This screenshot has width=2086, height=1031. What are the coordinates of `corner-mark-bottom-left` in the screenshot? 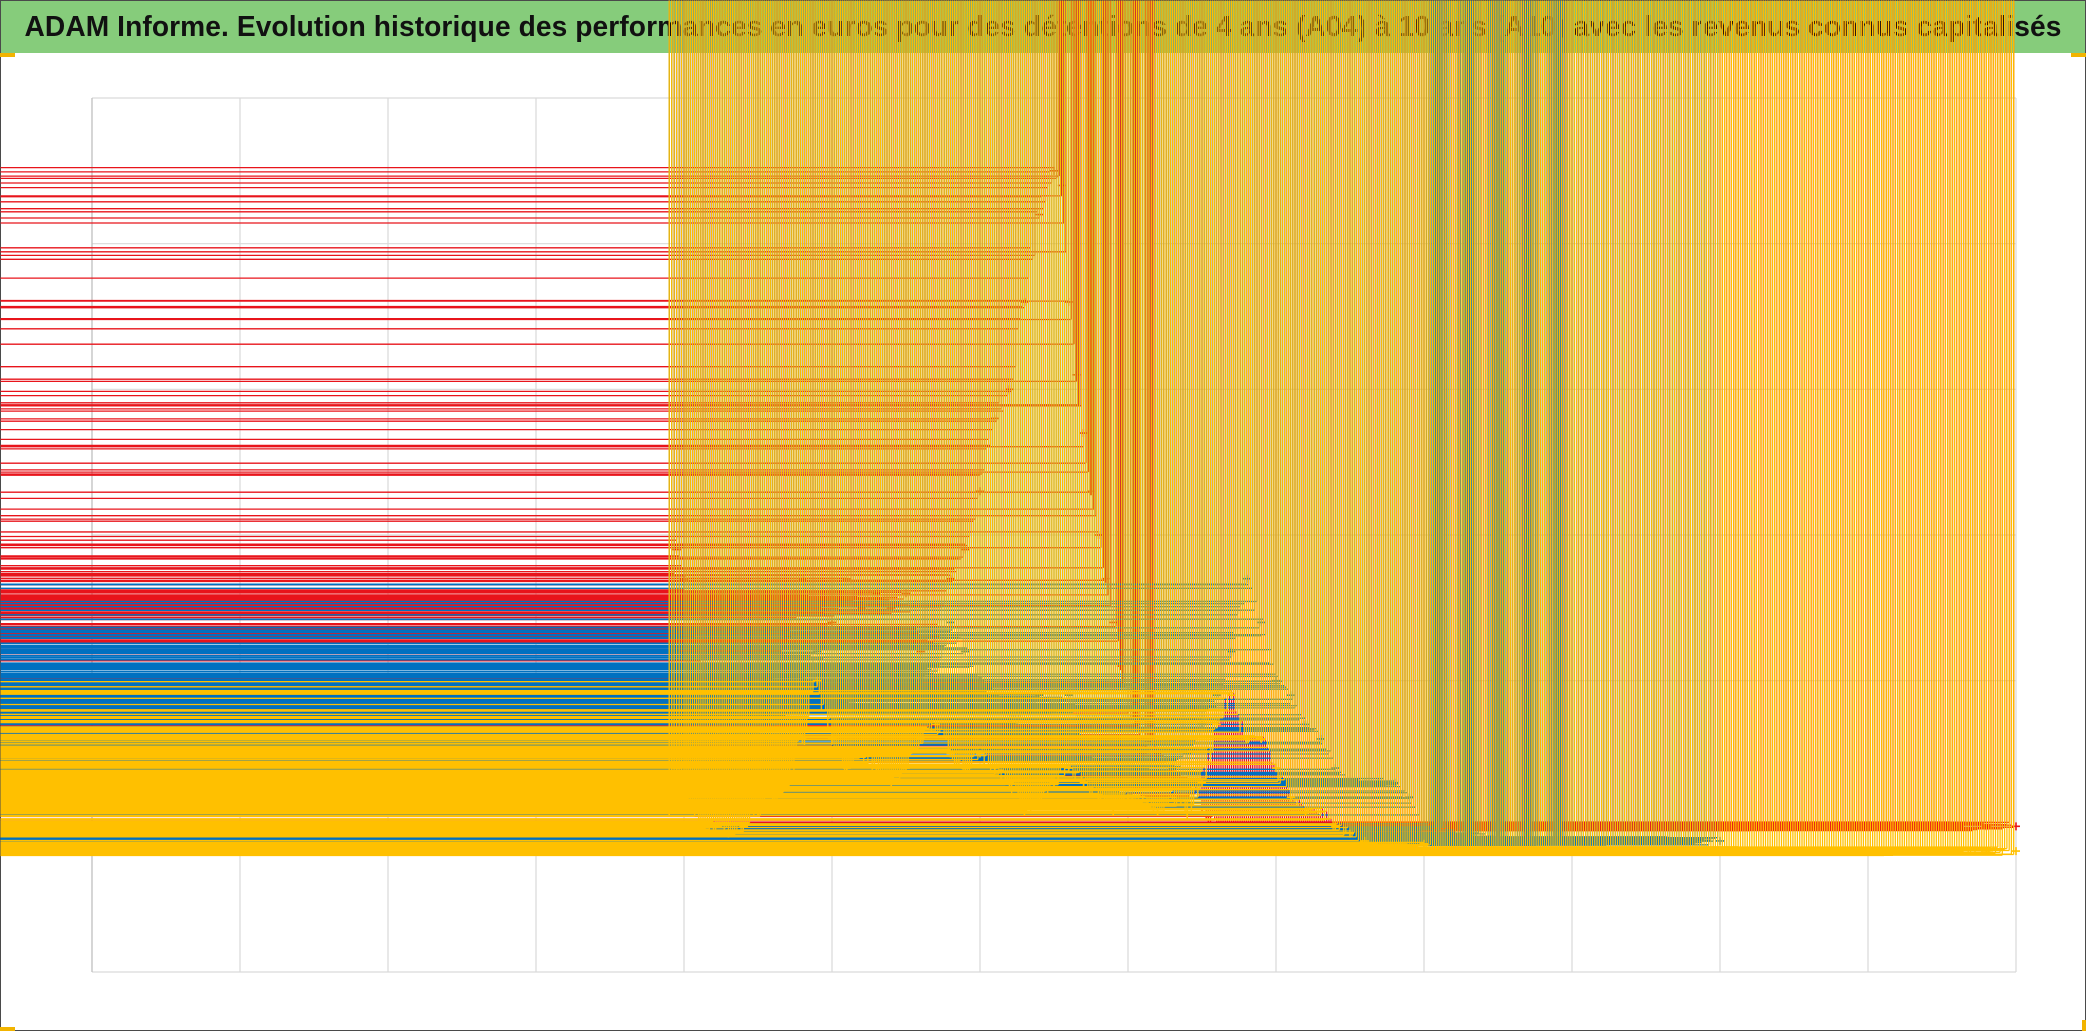 It's located at (7, 1029).